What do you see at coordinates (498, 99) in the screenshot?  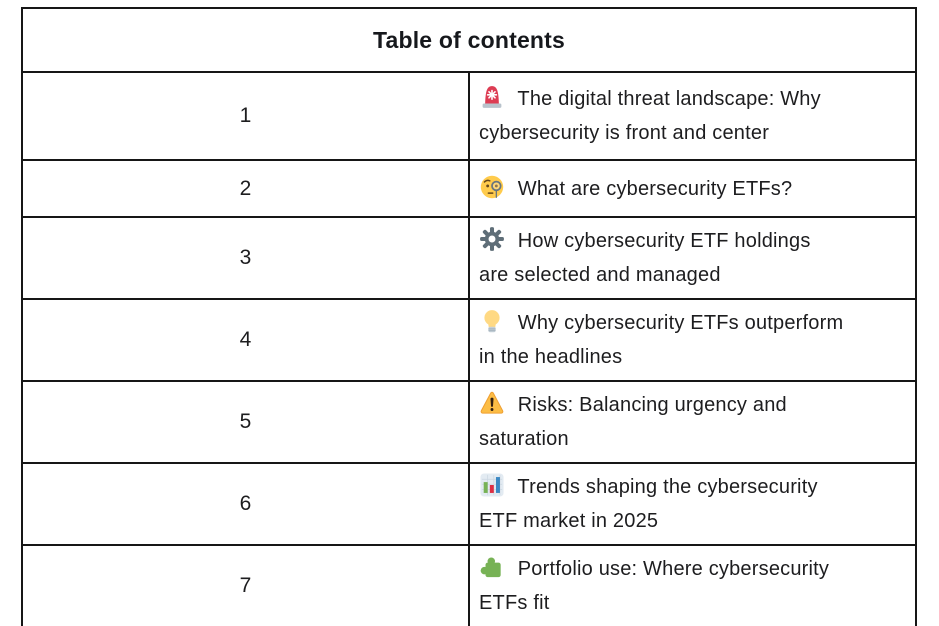 I see `alarm-light-icon` at bounding box center [498, 99].